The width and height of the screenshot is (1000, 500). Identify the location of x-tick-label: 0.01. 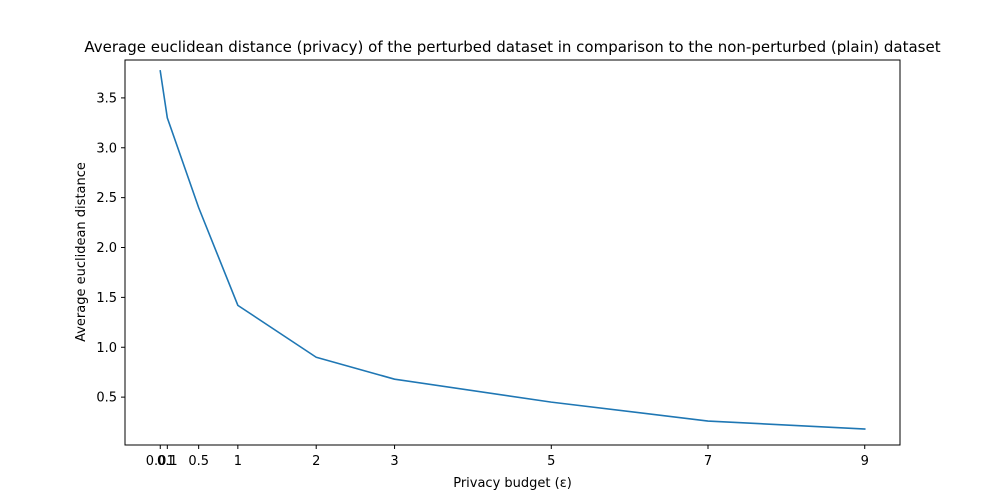
(160, 461).